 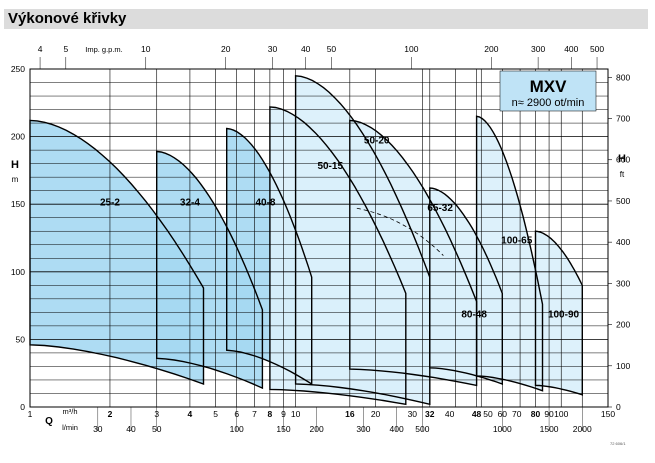 What do you see at coordinates (110, 202) in the screenshot?
I see `series-label-25-2: 25-2` at bounding box center [110, 202].